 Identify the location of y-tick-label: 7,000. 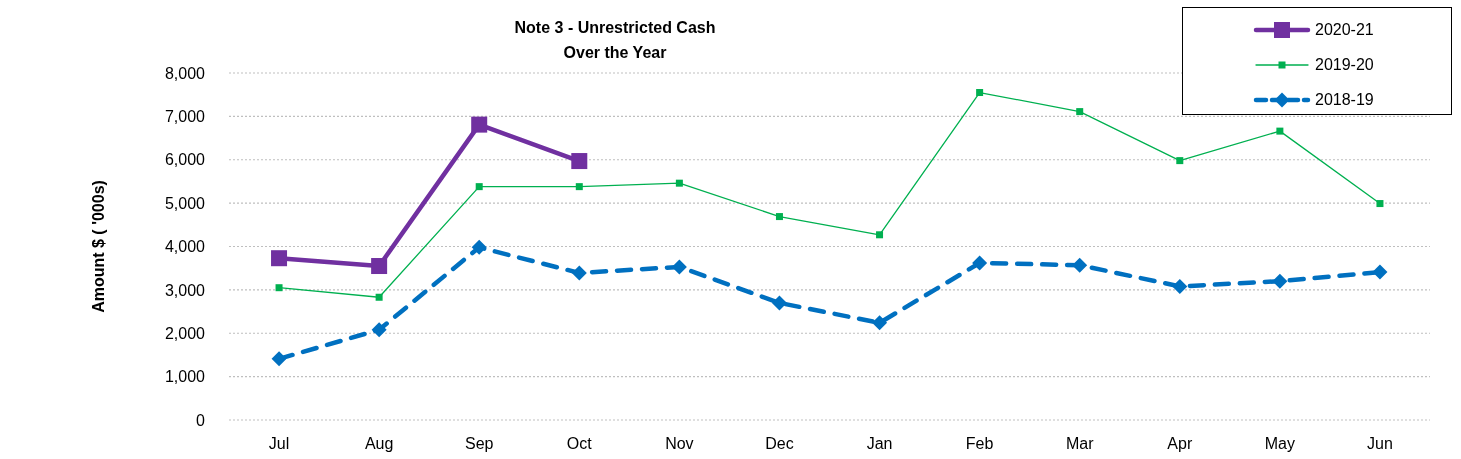
(185, 117).